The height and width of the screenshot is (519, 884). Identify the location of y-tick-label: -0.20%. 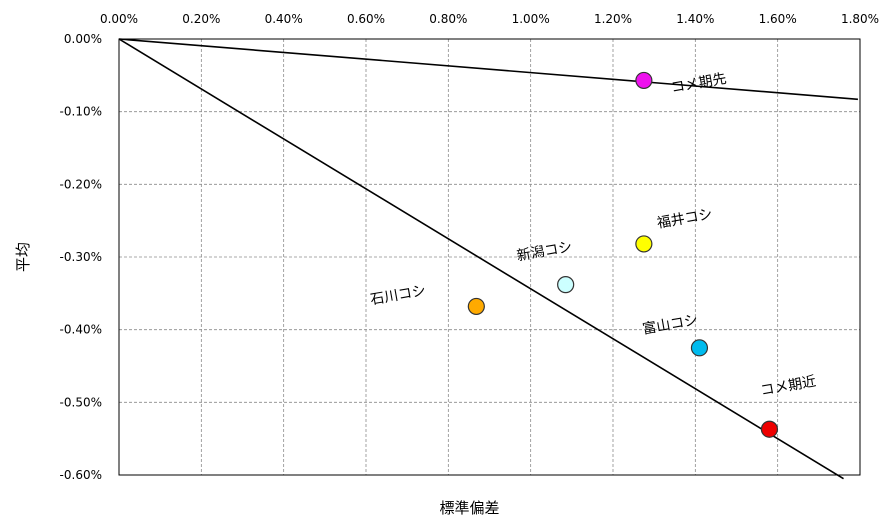
(81, 184).